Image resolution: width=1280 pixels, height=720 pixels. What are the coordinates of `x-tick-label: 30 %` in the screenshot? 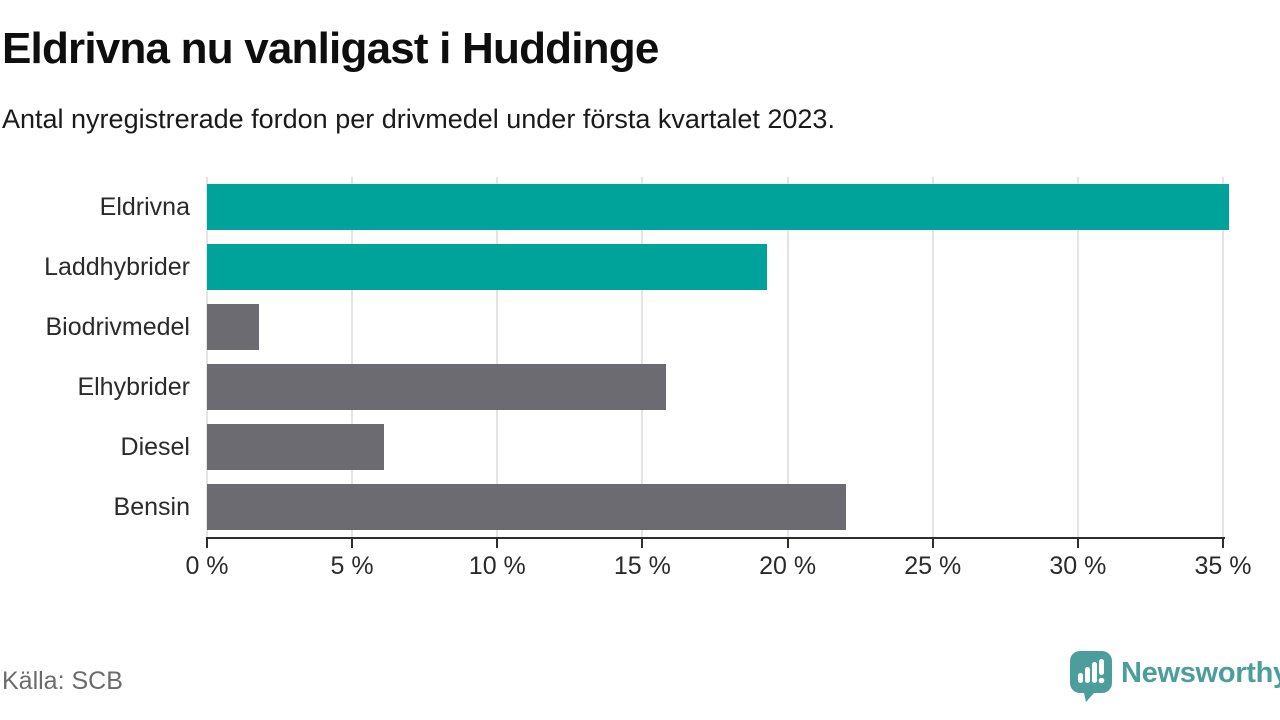 It's located at (1078, 566).